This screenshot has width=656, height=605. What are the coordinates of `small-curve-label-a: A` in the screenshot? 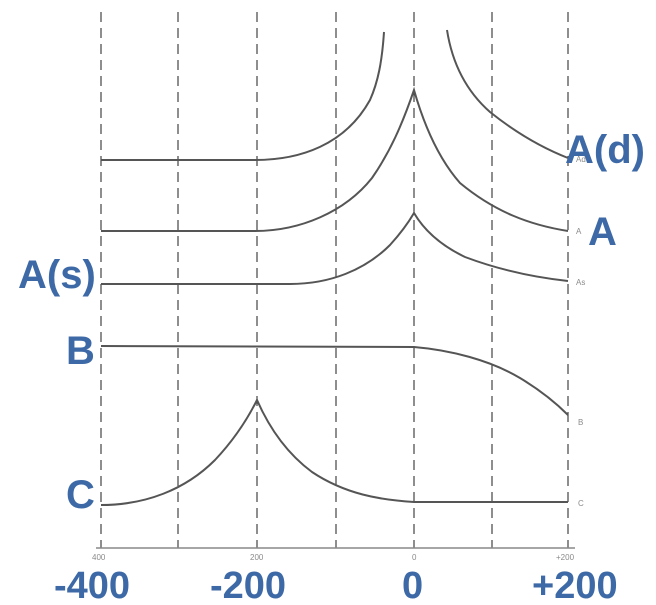 It's located at (579, 231).